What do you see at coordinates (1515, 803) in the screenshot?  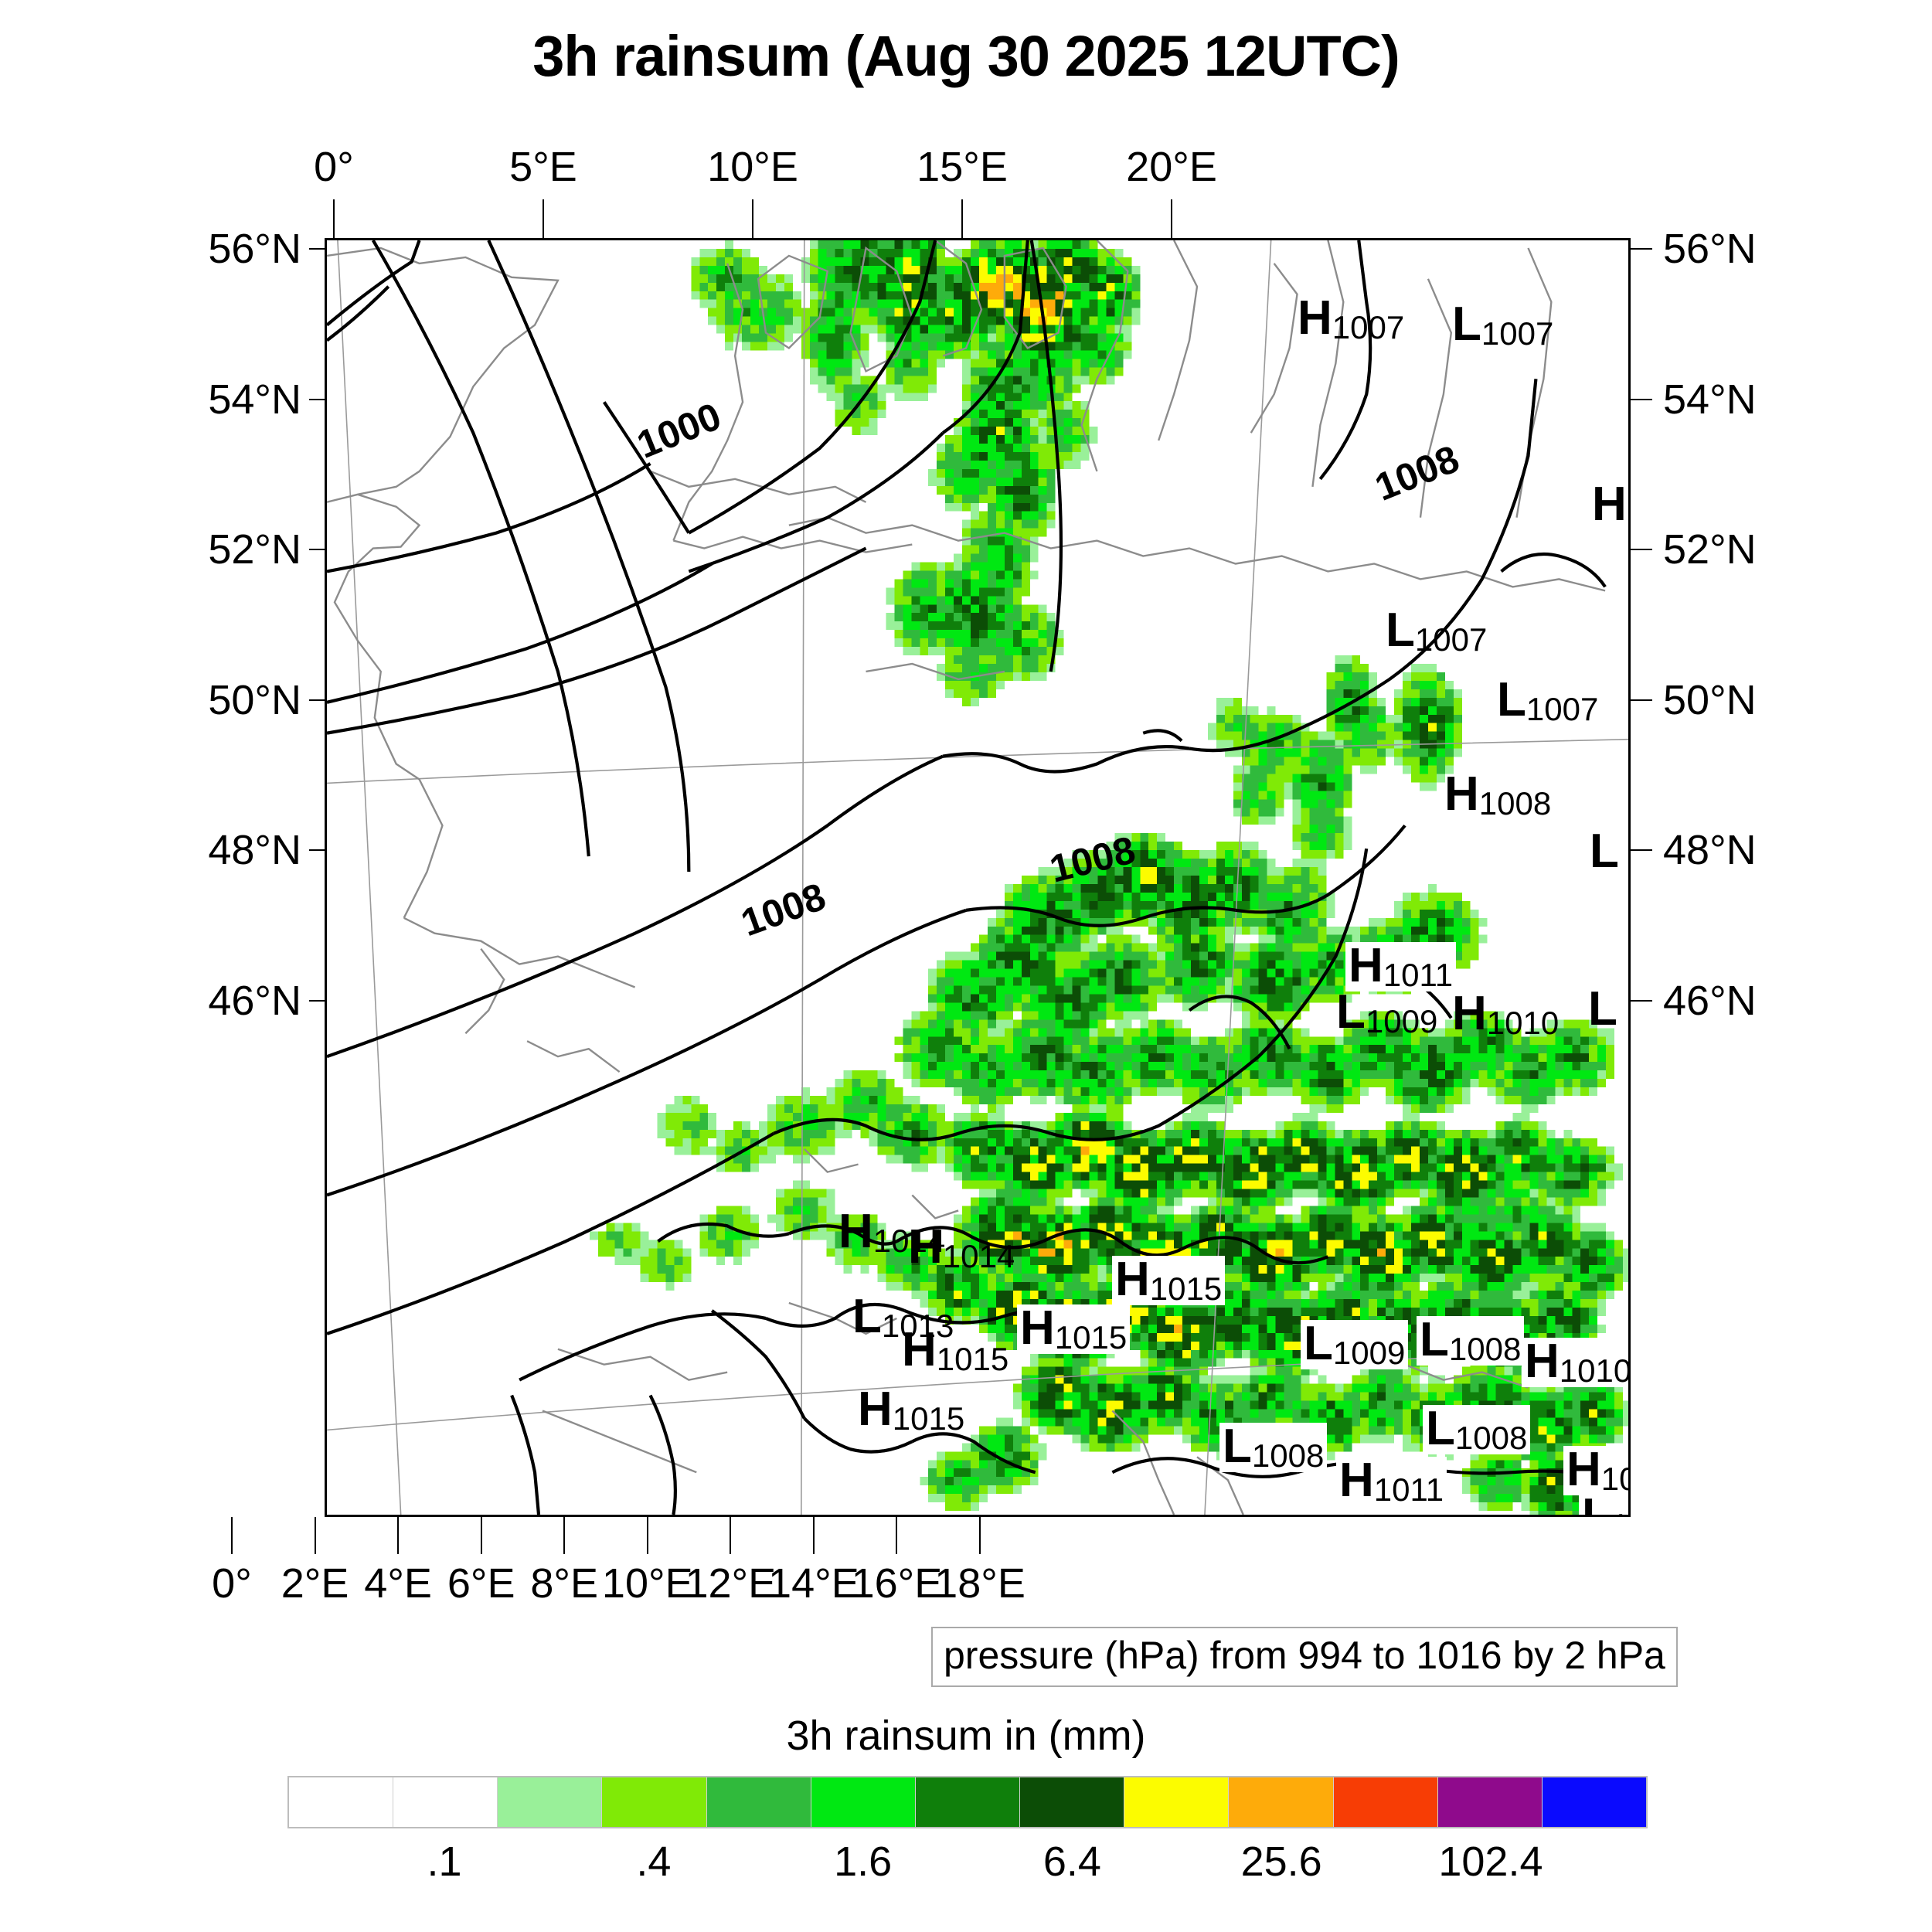 I see `pressure-center-value: 1008` at bounding box center [1515, 803].